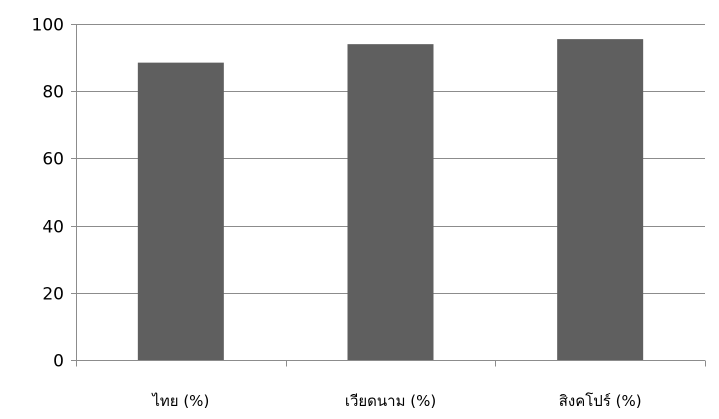 Image resolution: width=719 pixels, height=419 pixels. I want to click on x-category-label: เวียดนาม (%), so click(390, 401).